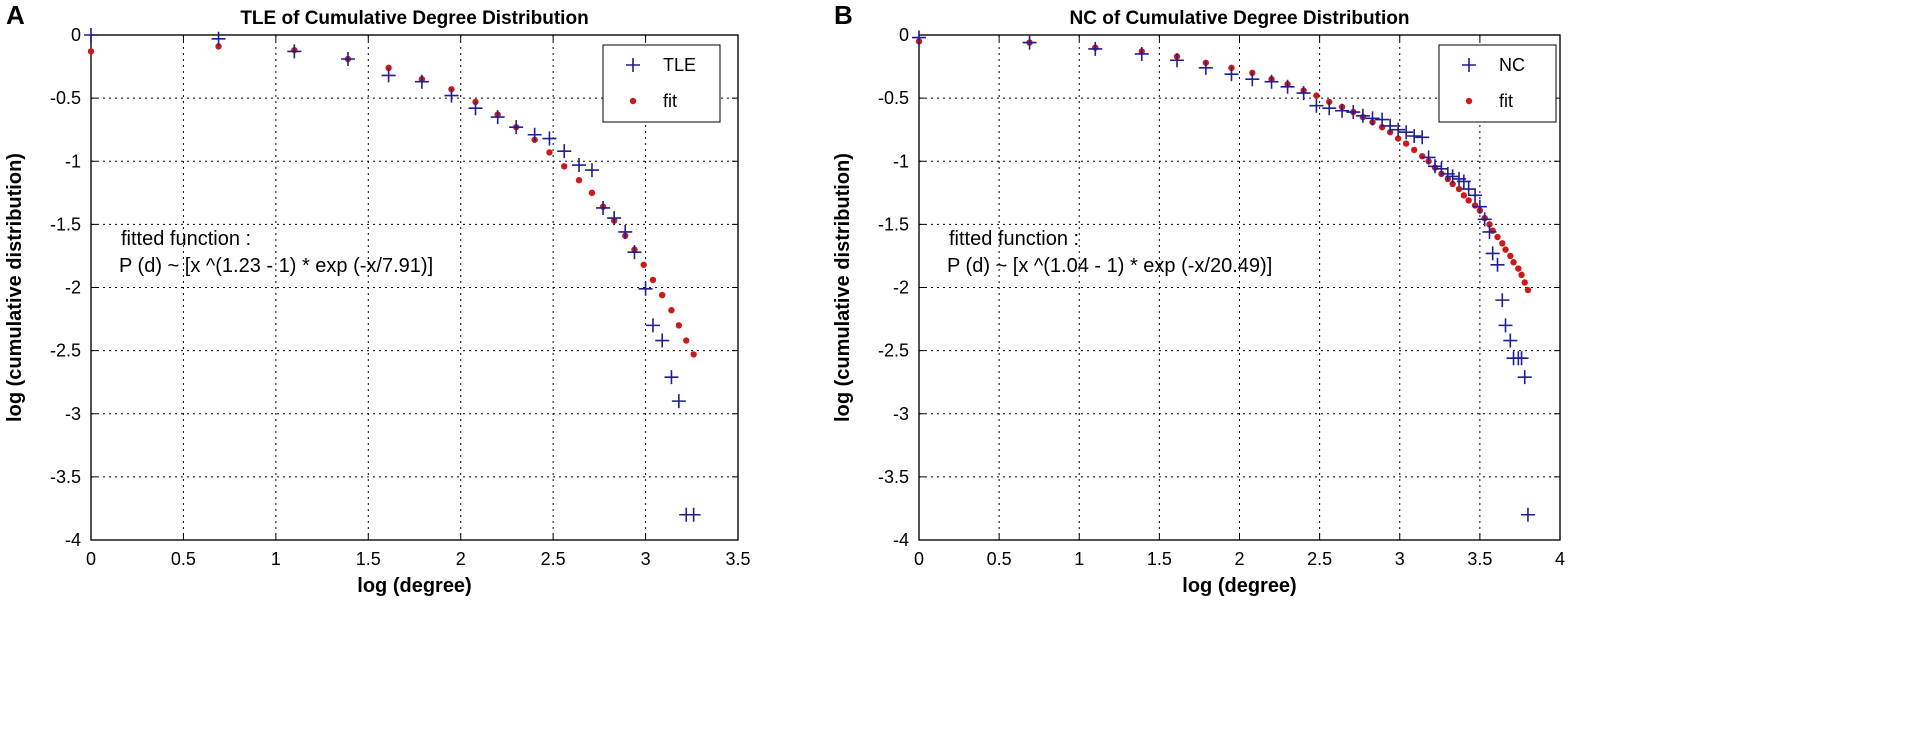 This screenshot has height=735, width=1908. I want to click on legend-marker-plus, so click(633, 65).